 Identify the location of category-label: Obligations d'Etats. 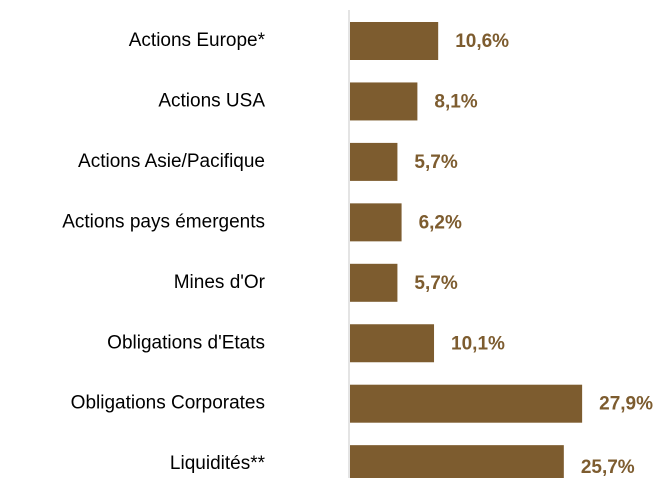
(186, 342).